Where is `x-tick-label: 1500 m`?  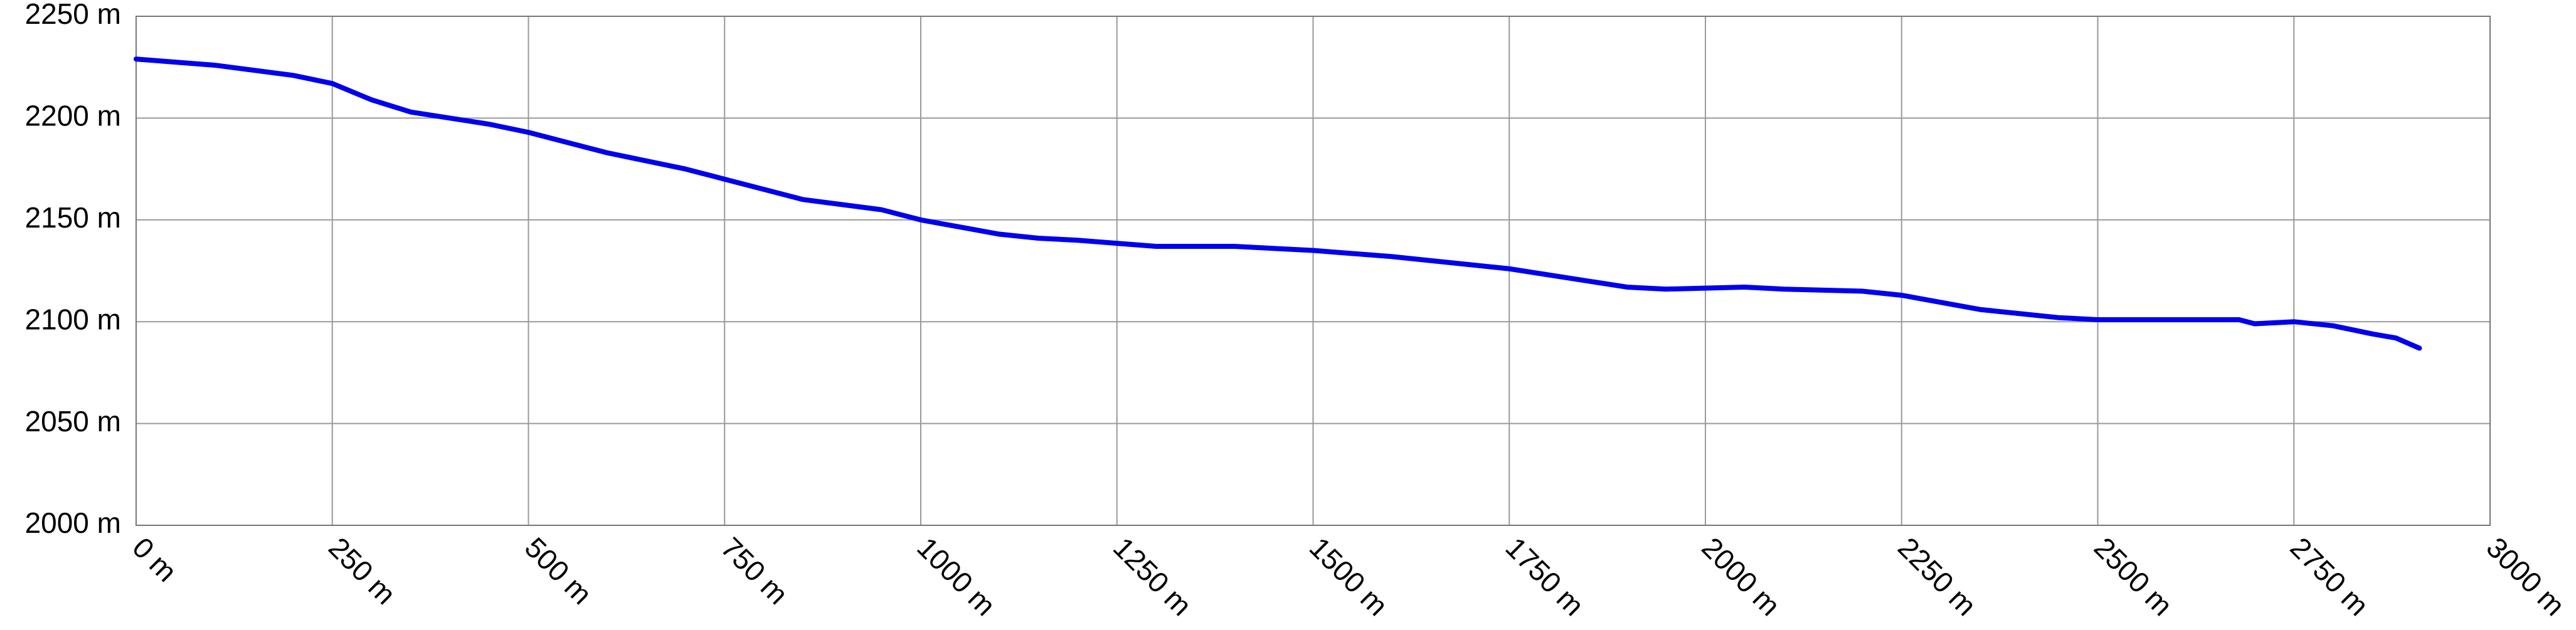 x-tick-label: 1500 m is located at coordinates (1348, 576).